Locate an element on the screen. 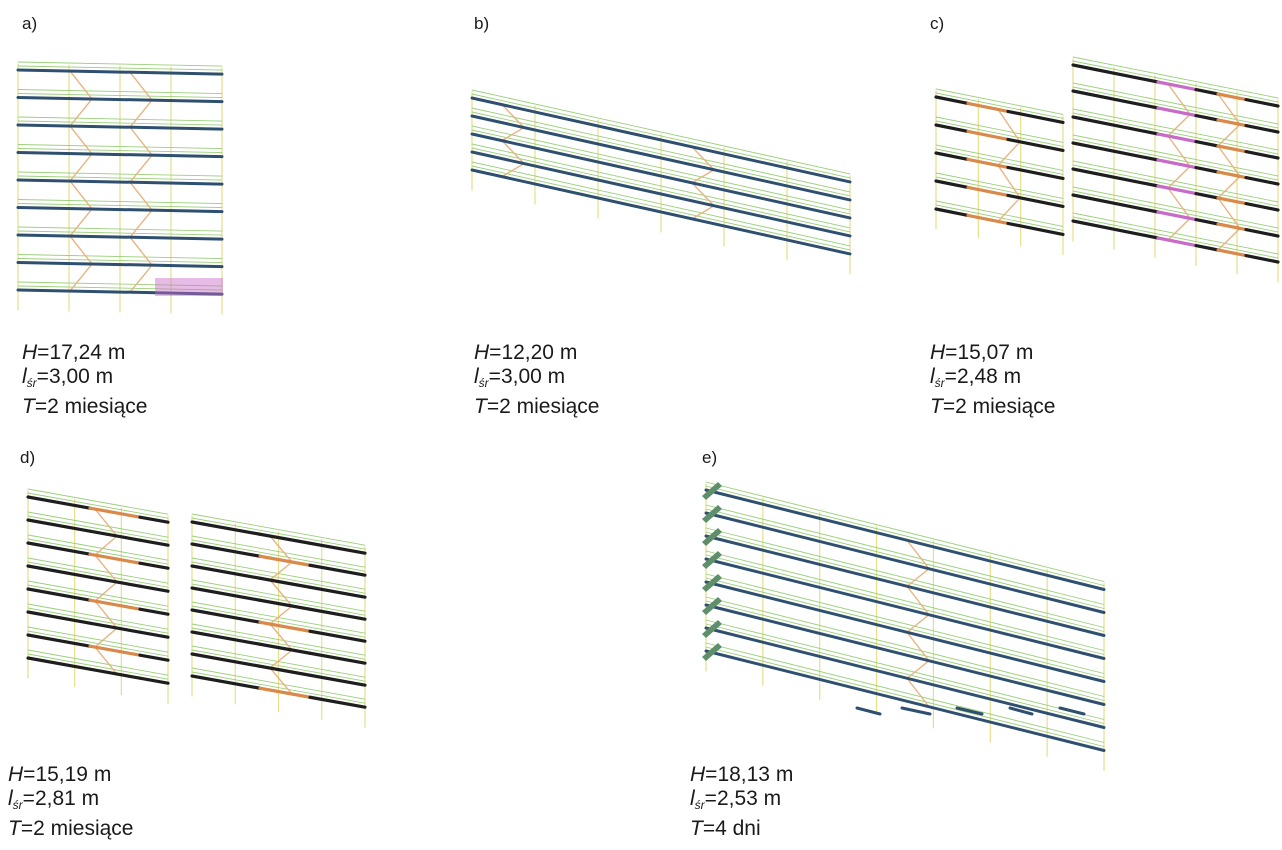  scaffold-drawing-c is located at coordinates (1104, 189).